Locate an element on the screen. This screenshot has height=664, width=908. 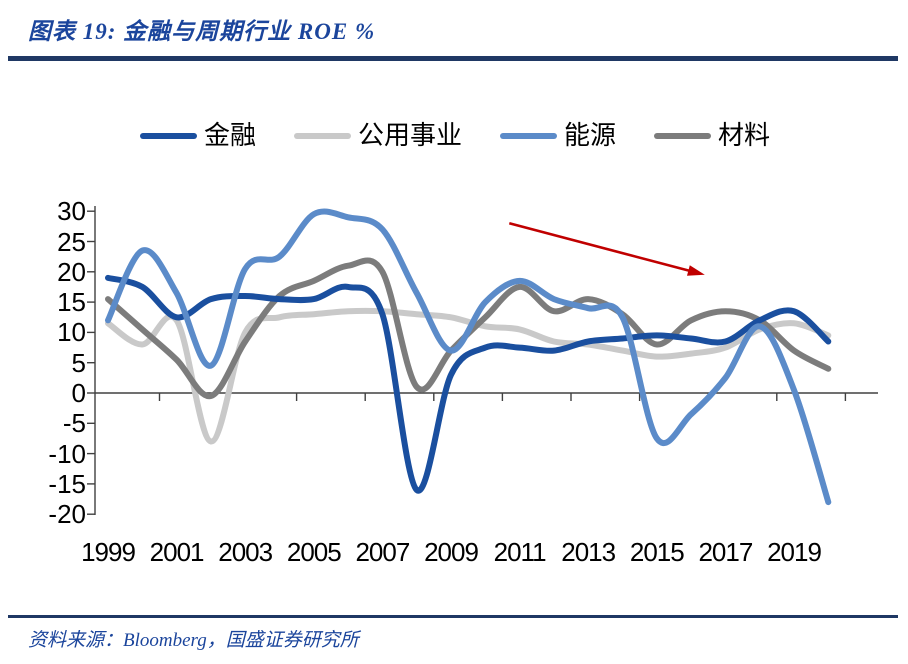
legend-swatch-materials is located at coordinates (683, 136).